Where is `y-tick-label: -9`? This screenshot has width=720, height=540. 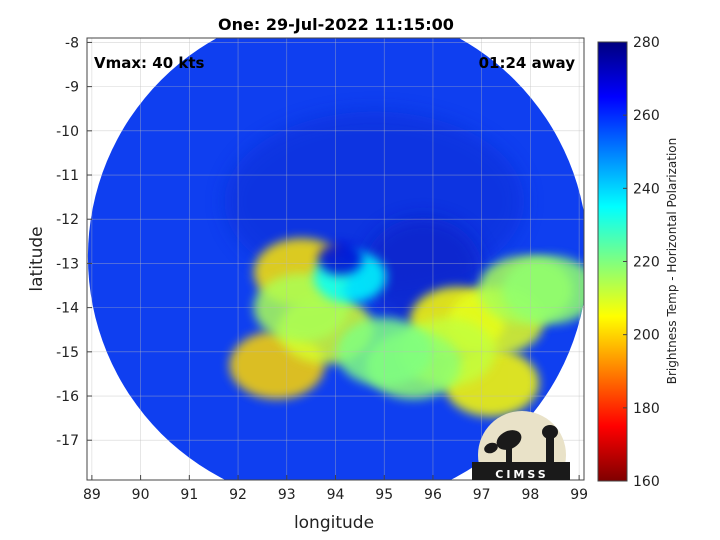 y-tick-label: -9 is located at coordinates (72, 88).